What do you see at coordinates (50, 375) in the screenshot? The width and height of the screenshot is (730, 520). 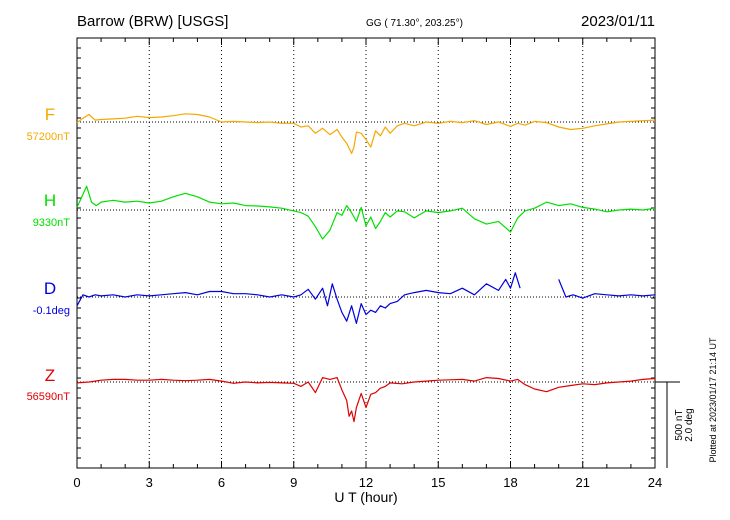 I see `series-name-z: Z` at bounding box center [50, 375].